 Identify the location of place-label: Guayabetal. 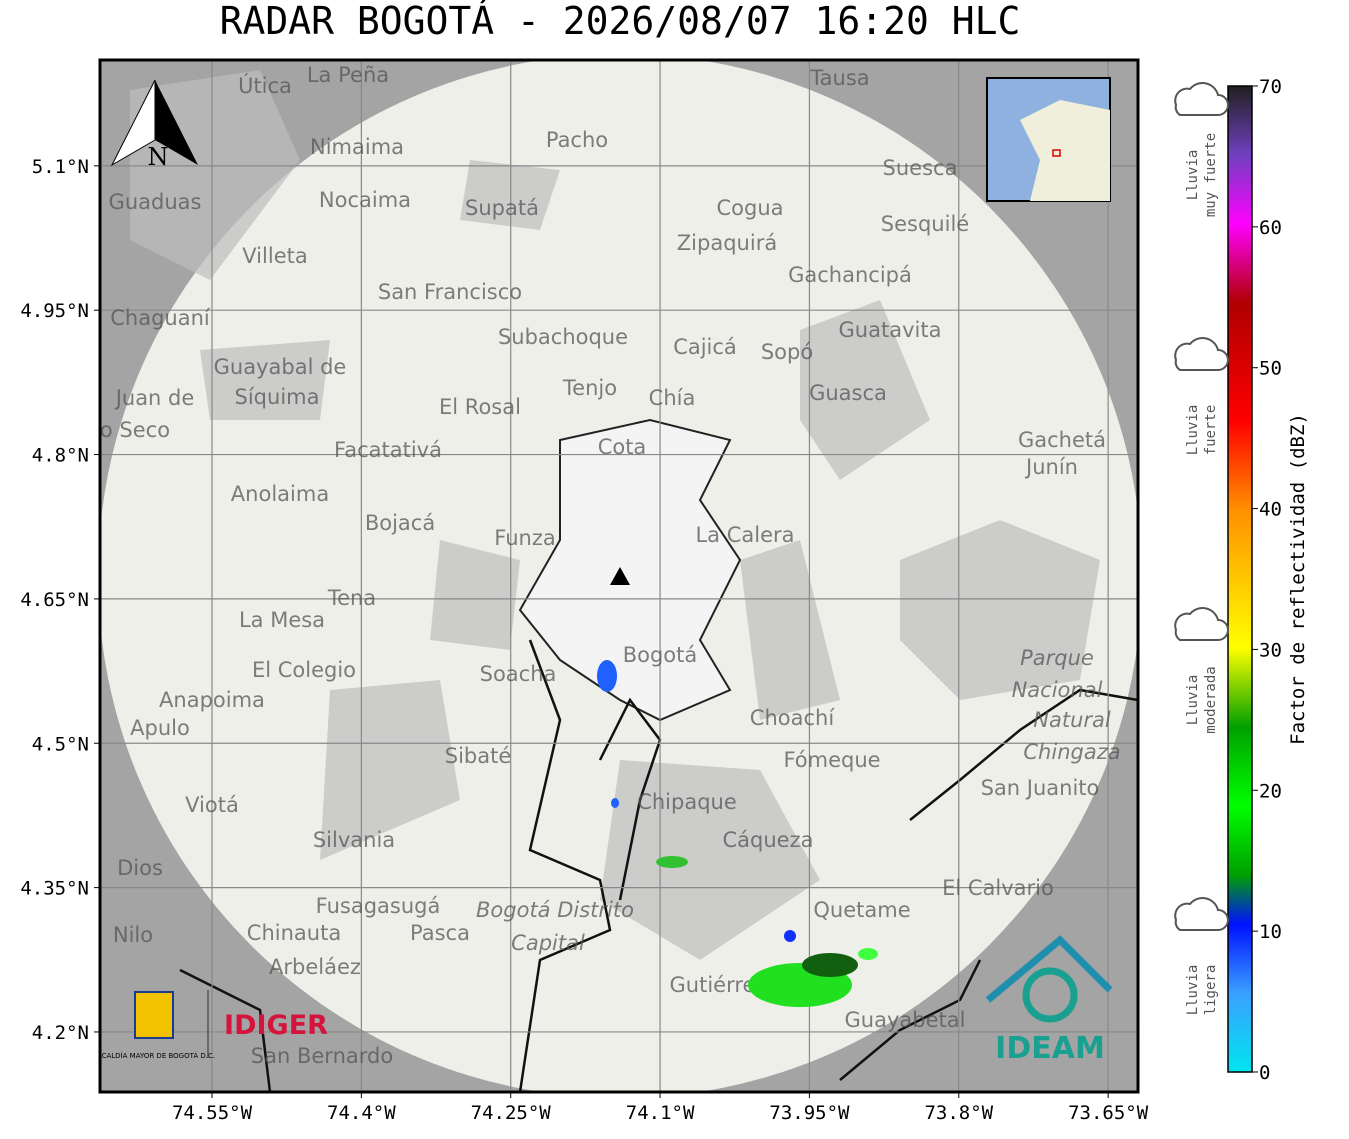
(905, 1020).